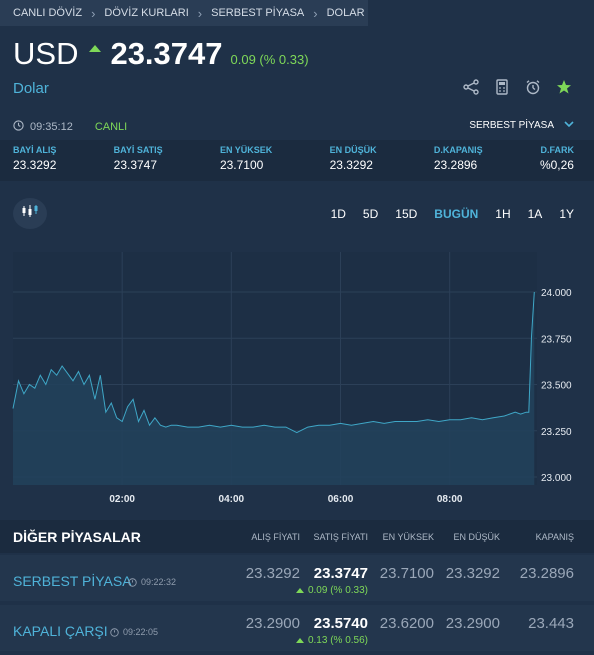  I want to click on range-tab-15d: 15D, so click(406, 214).